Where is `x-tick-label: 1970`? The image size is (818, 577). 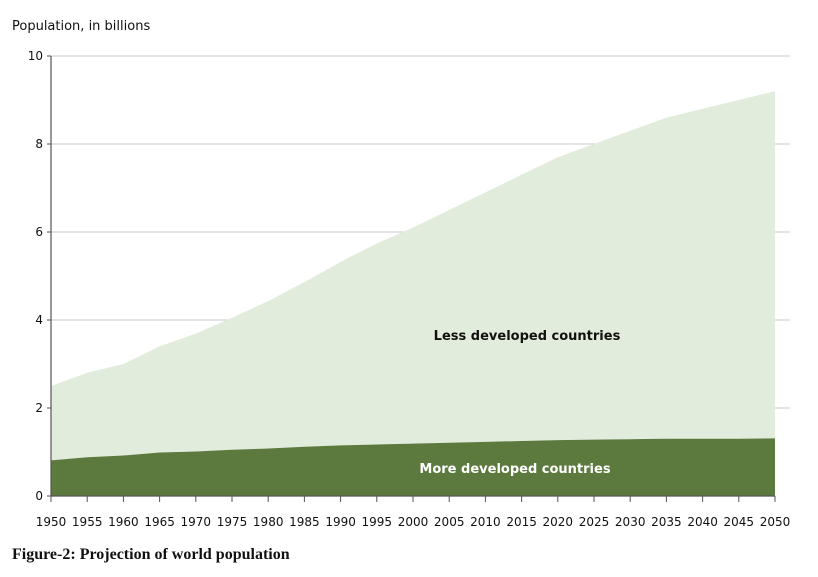
x-tick-label: 1970 is located at coordinates (196, 522).